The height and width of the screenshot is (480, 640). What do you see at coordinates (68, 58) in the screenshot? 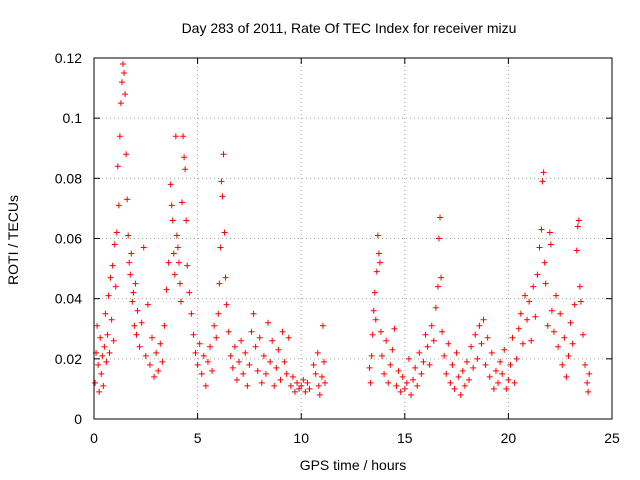
I see `y-tick-label-6: 0.12` at bounding box center [68, 58].